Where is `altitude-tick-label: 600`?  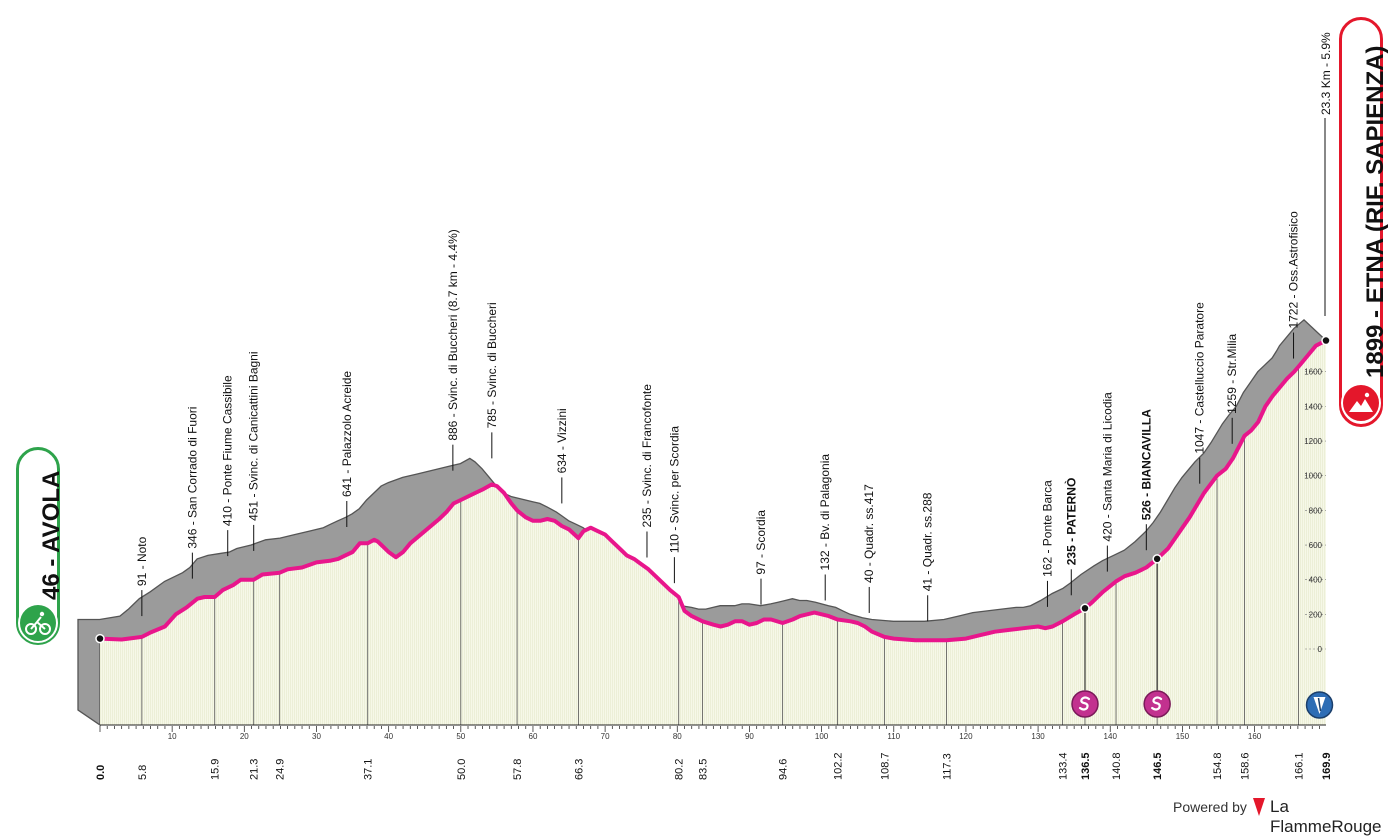 altitude-tick-label: 600 is located at coordinates (1316, 545).